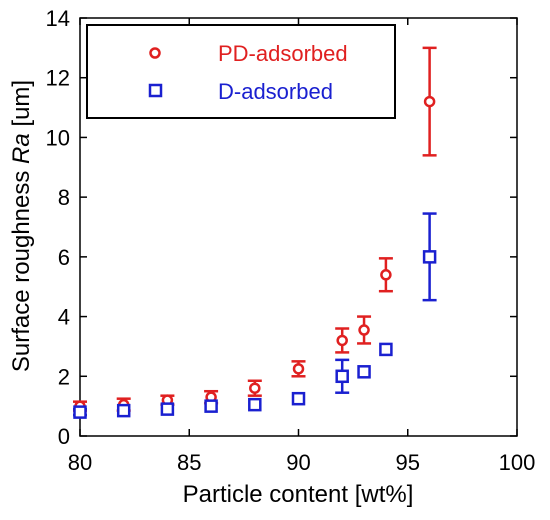  I want to click on y-axis-label: Surface roughness Ra [um], so click(21, 226).